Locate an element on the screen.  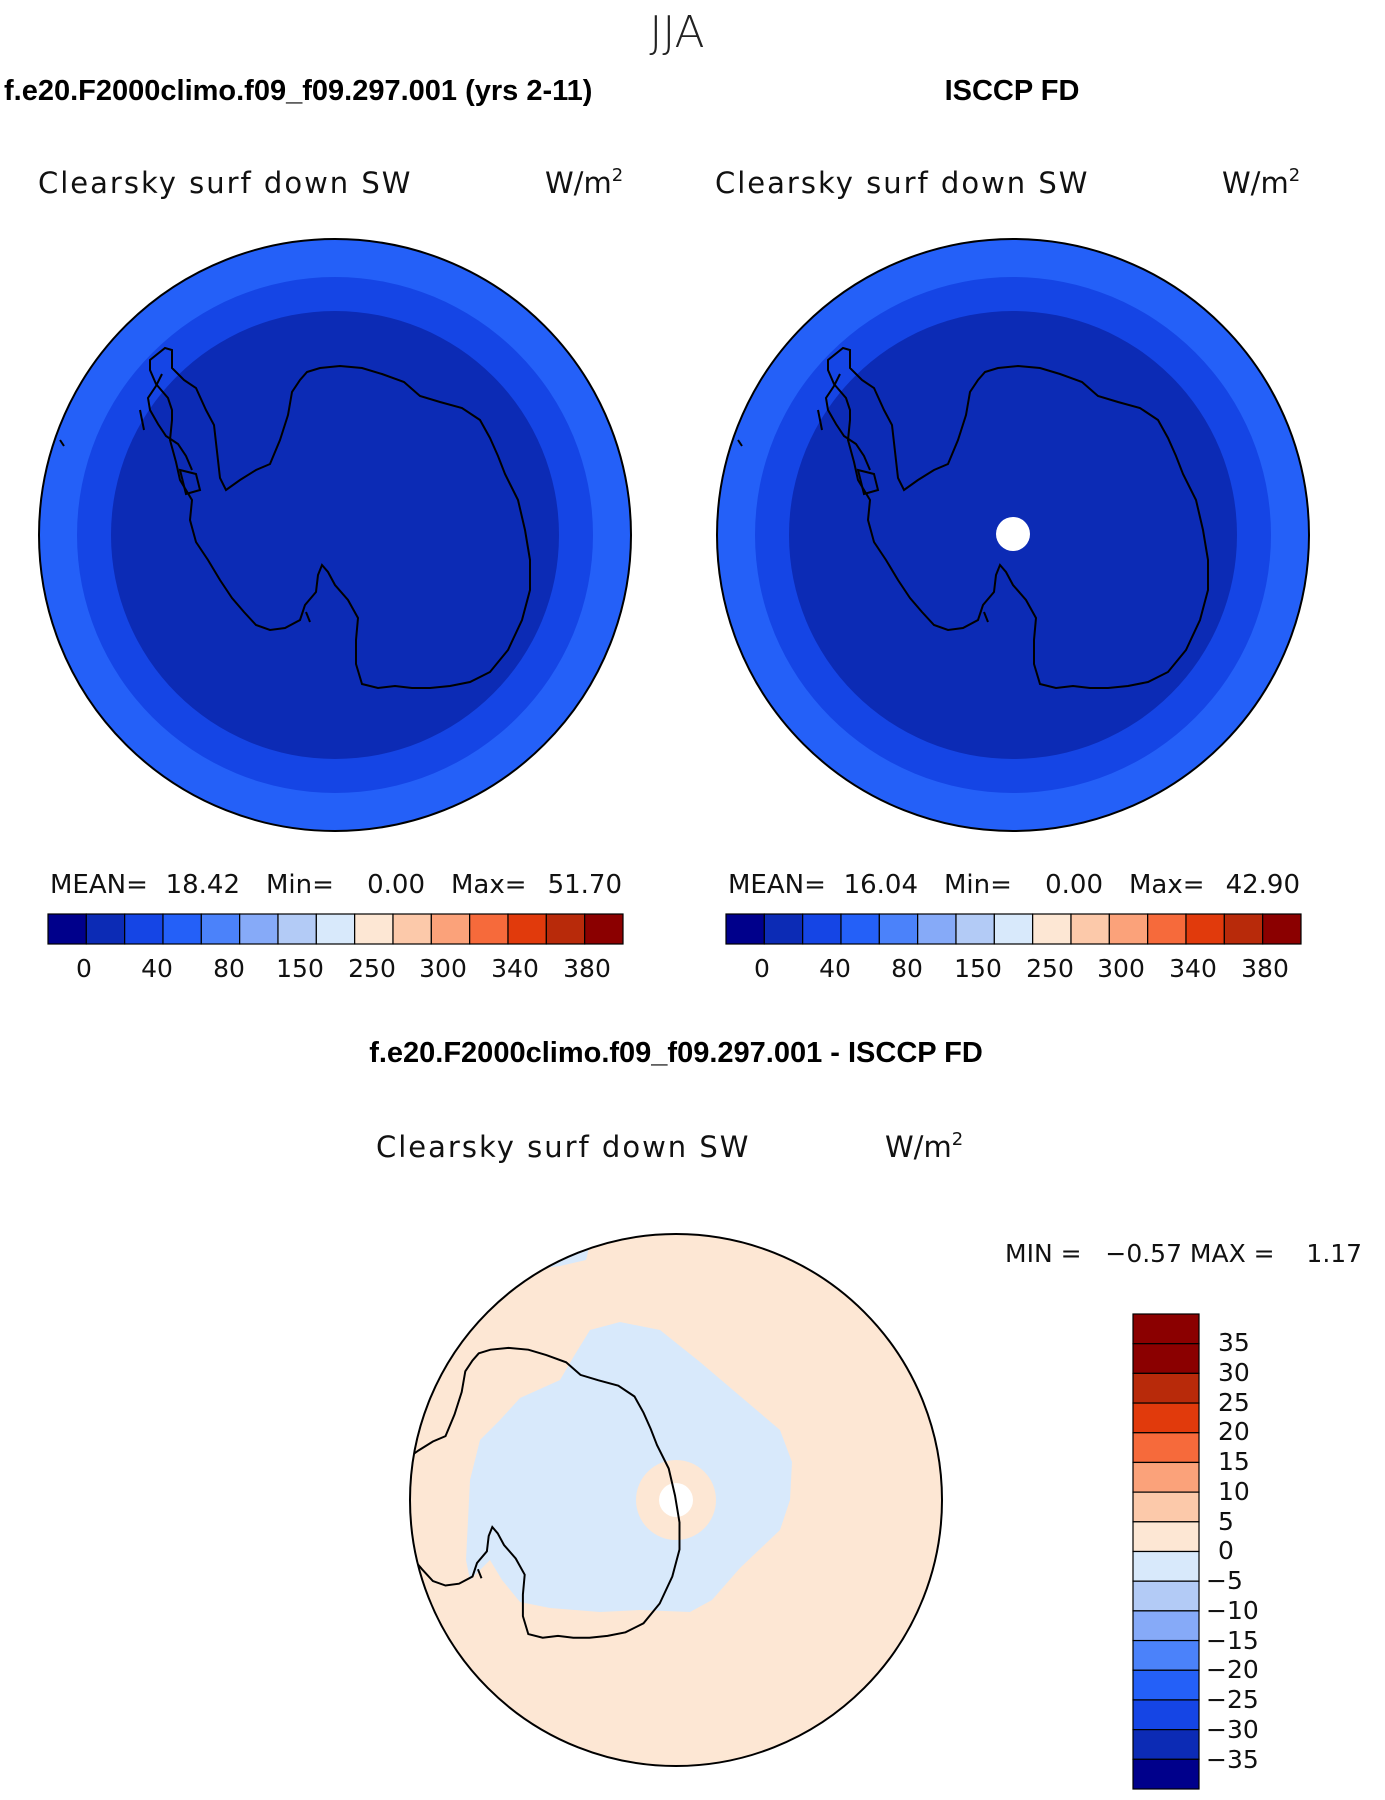
panel-diff-map is located at coordinates (676, 1500).